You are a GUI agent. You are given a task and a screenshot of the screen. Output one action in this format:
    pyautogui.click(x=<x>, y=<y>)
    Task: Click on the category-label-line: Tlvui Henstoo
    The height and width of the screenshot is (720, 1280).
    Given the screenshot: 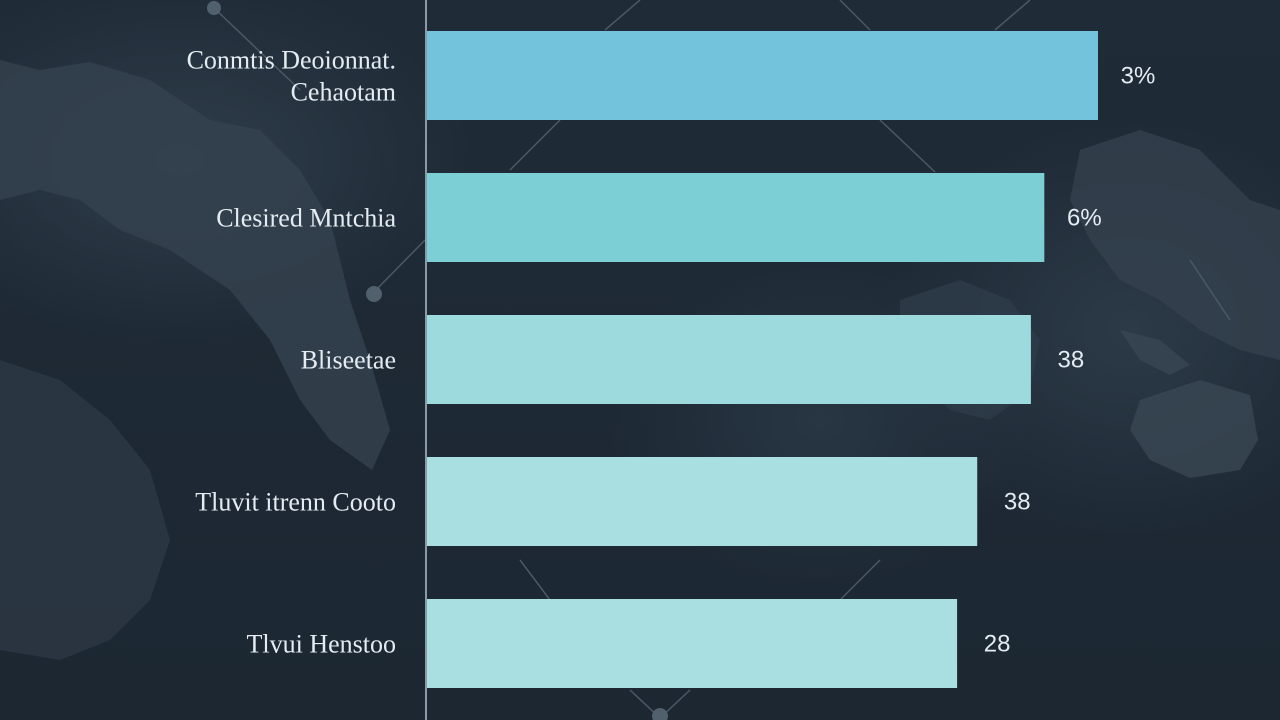 What is the action you would take?
    pyautogui.click(x=322, y=644)
    